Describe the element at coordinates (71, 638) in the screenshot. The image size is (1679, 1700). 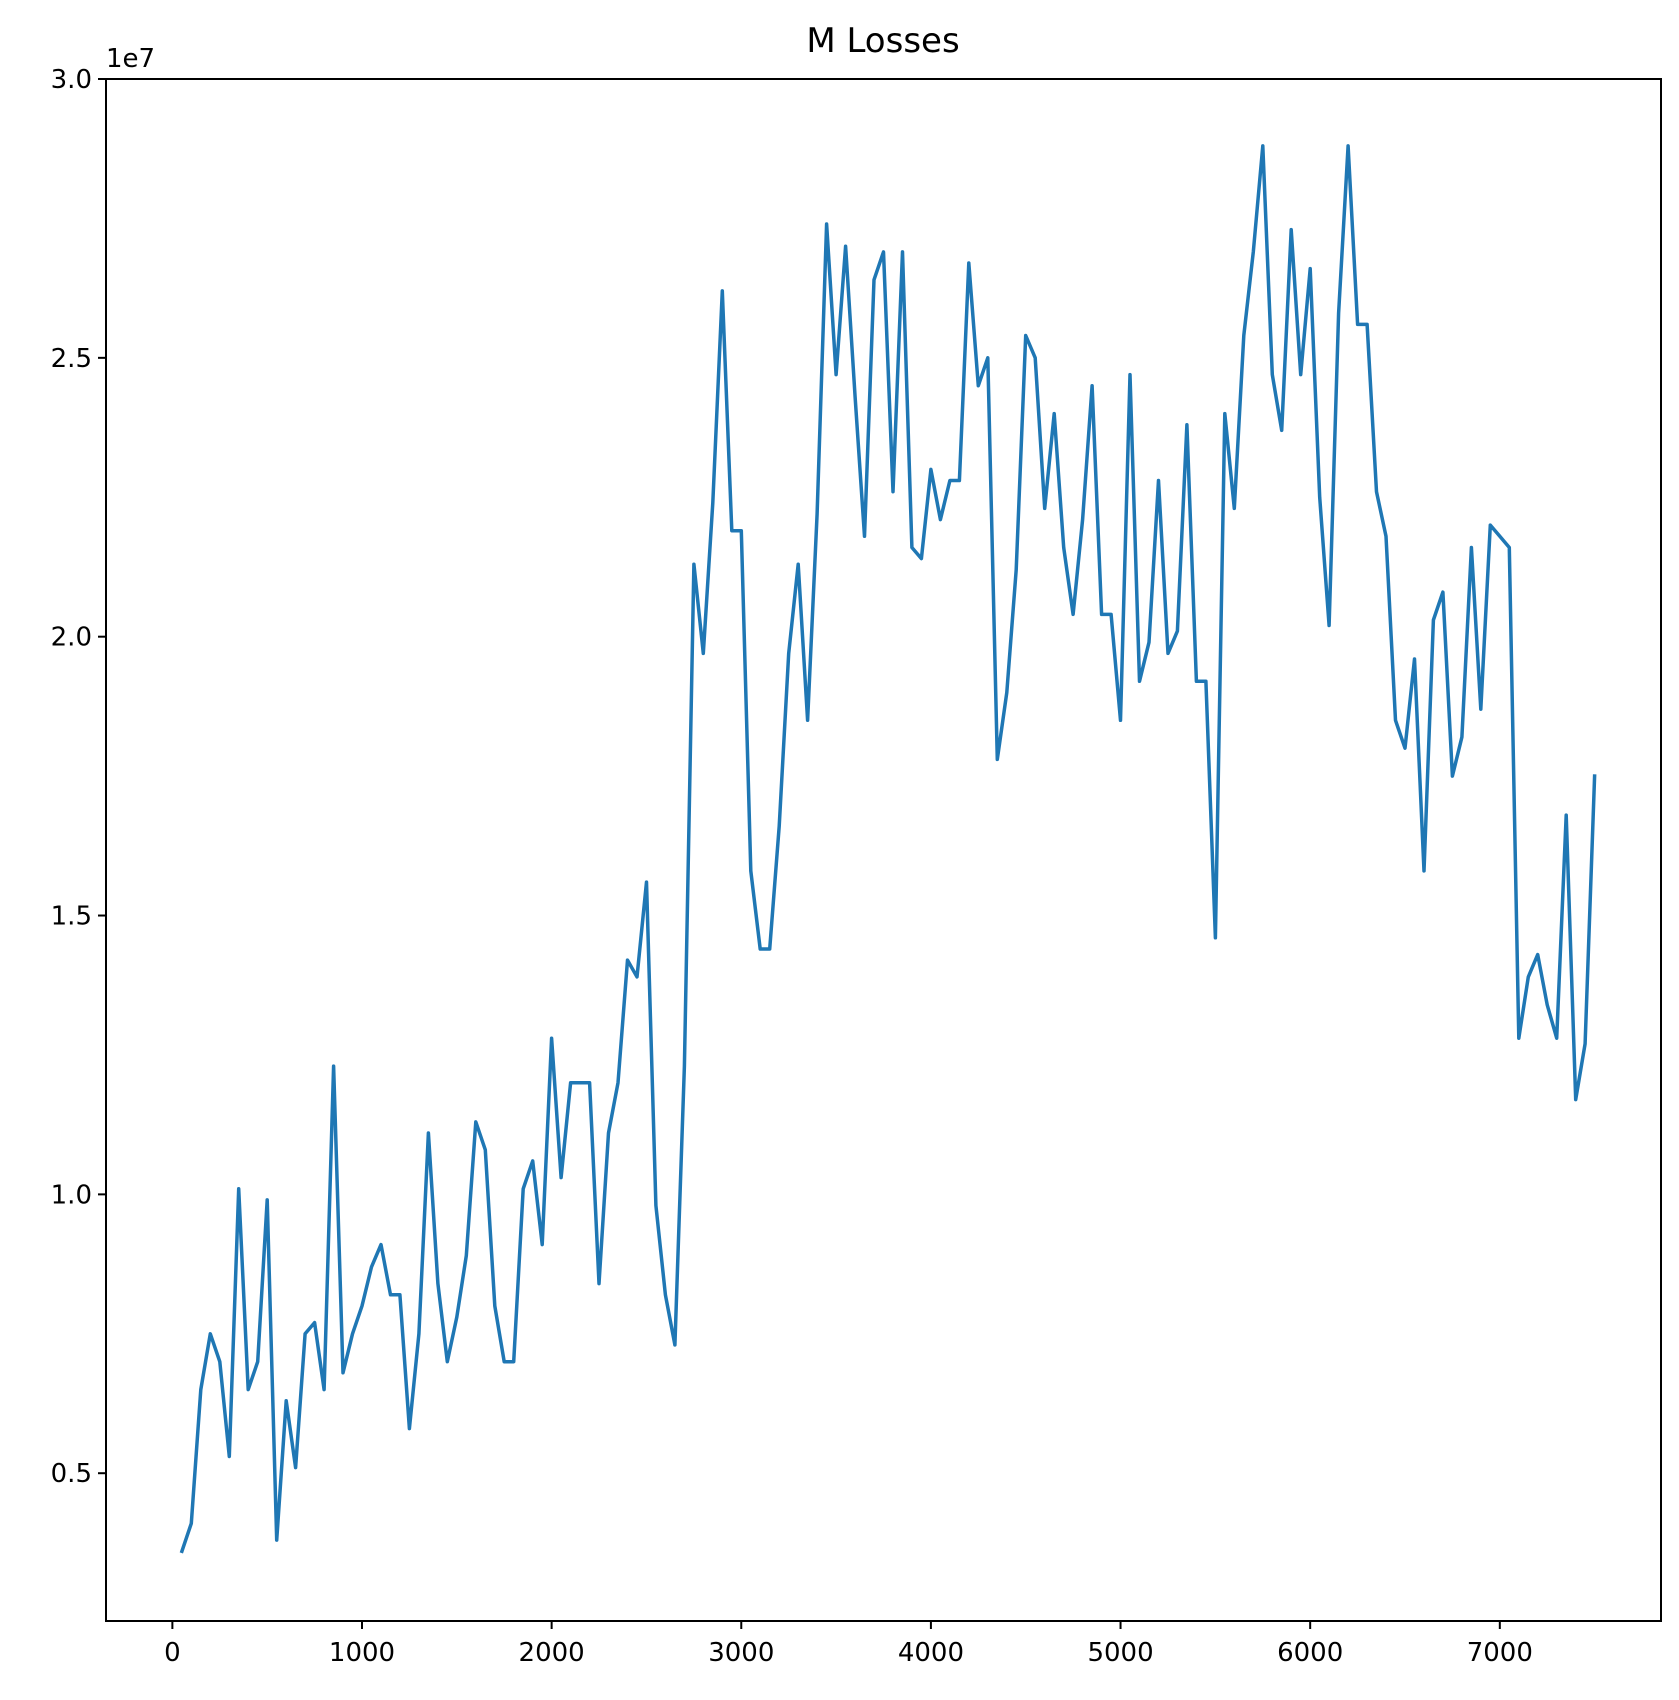
I see `y-tick-label: 2.0` at that location.